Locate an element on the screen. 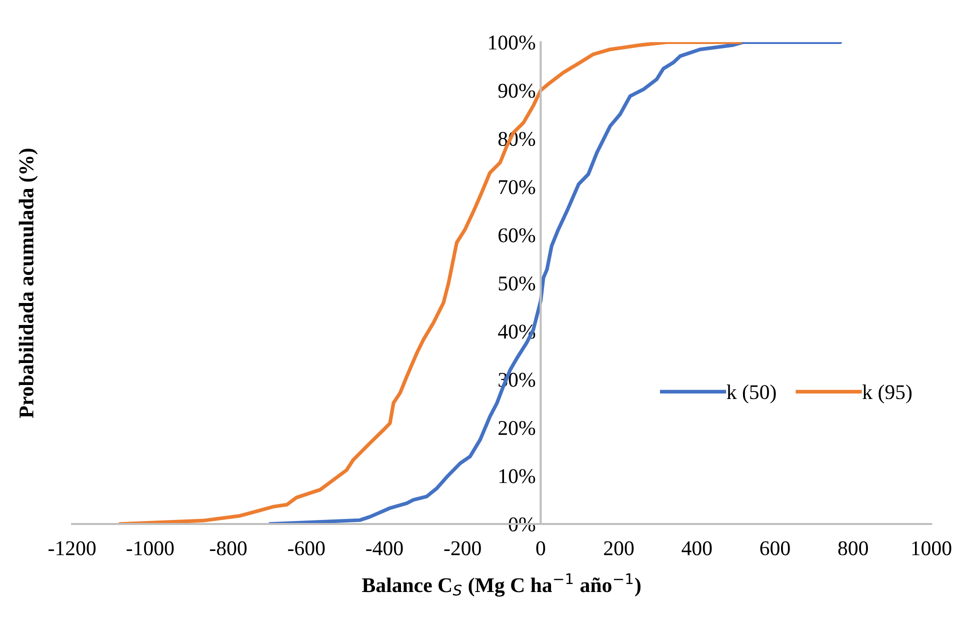 This screenshot has height=639, width=961. legend-label: k (50) is located at coordinates (751, 394).